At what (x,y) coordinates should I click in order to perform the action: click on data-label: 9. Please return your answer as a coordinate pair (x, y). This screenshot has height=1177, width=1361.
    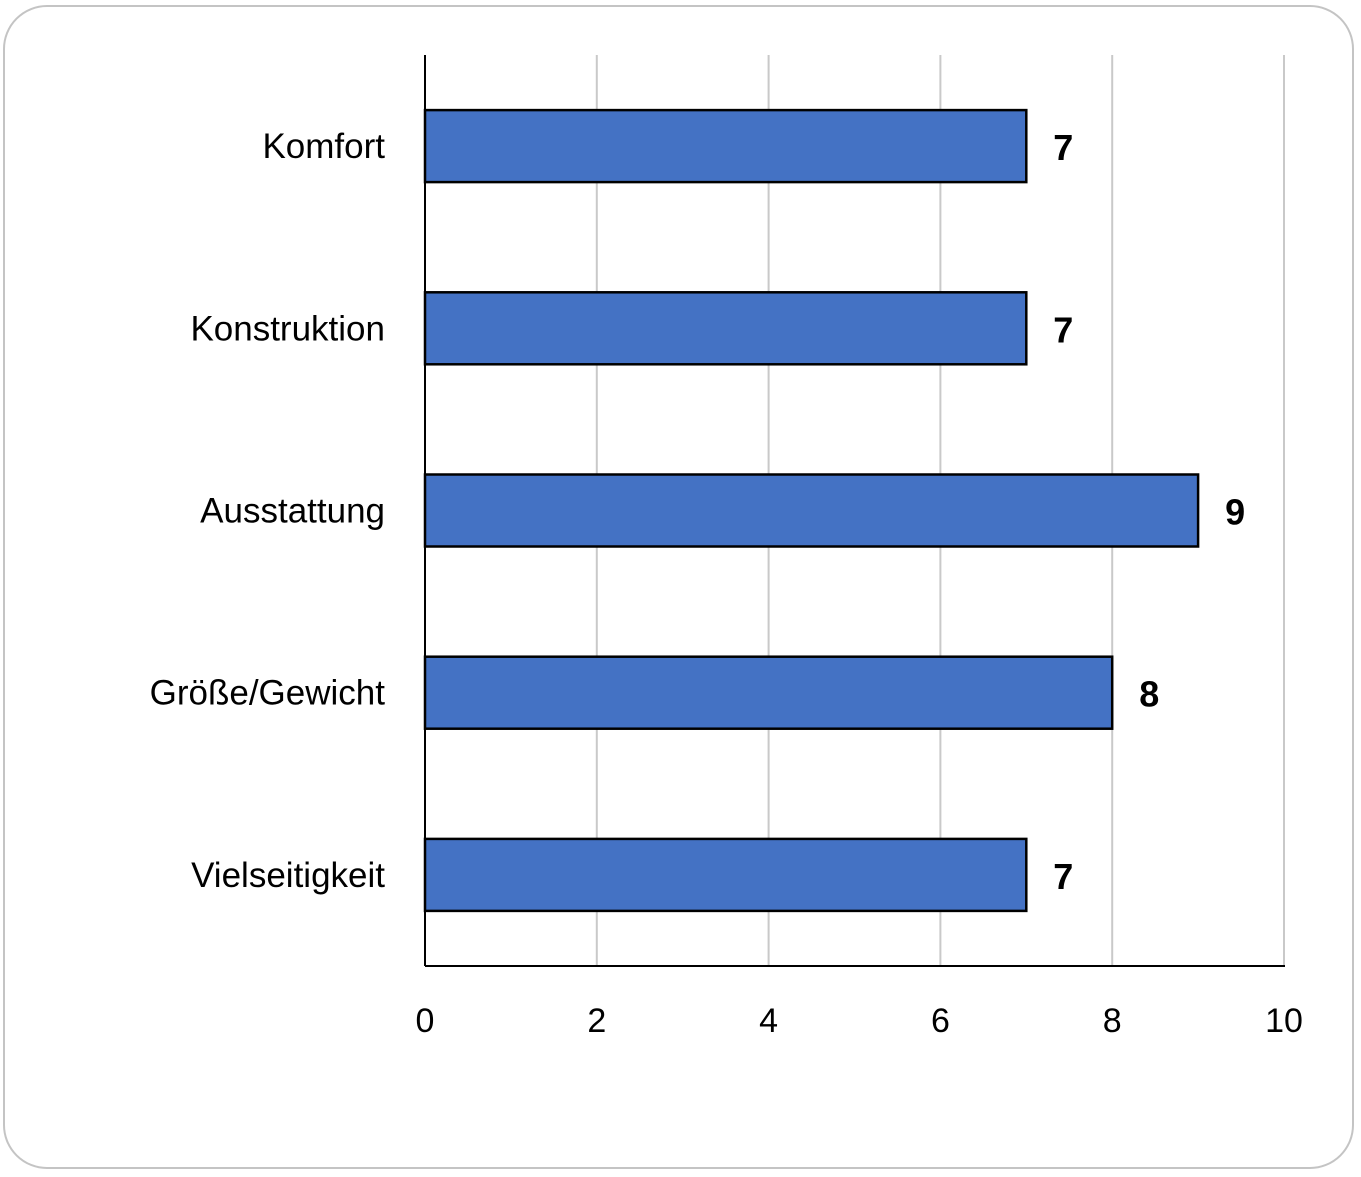
    Looking at the image, I should click on (1235, 512).